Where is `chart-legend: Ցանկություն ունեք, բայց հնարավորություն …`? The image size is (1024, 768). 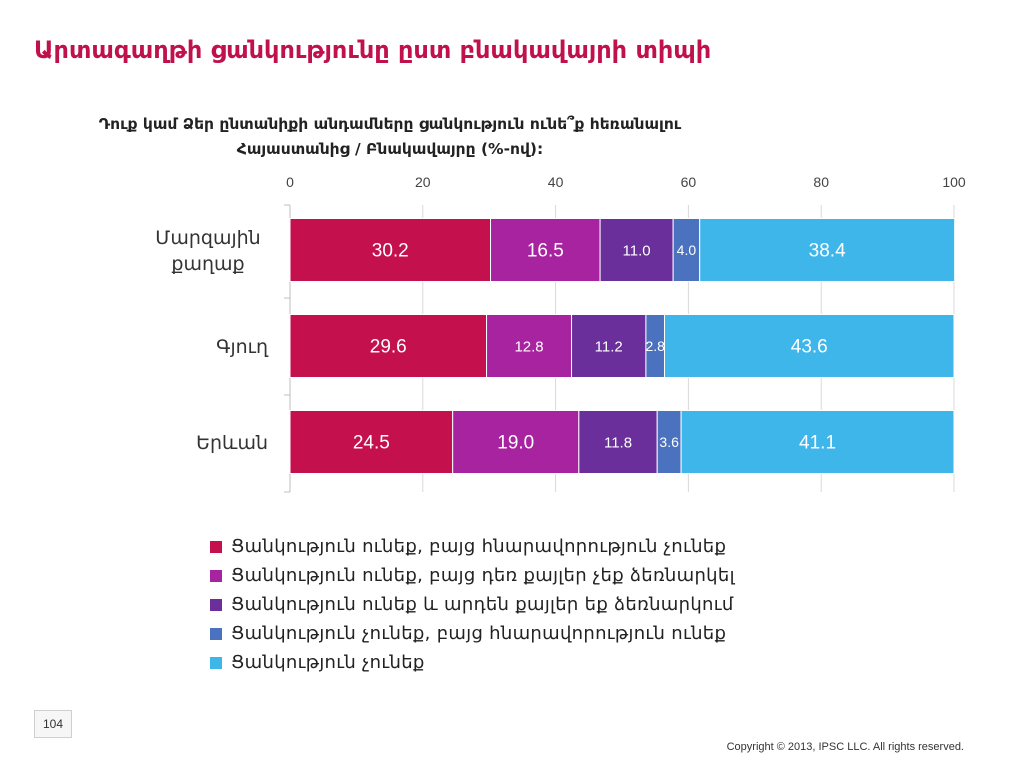 chart-legend: Ցանկություն ունեք, բայց հնարավորություն … is located at coordinates (472, 604).